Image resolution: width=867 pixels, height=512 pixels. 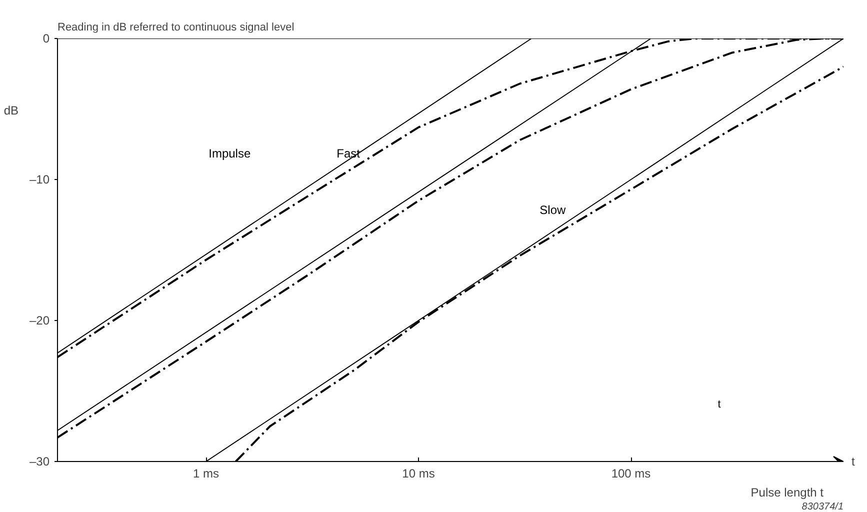 I want to click on annotation: Fast, so click(x=348, y=153).